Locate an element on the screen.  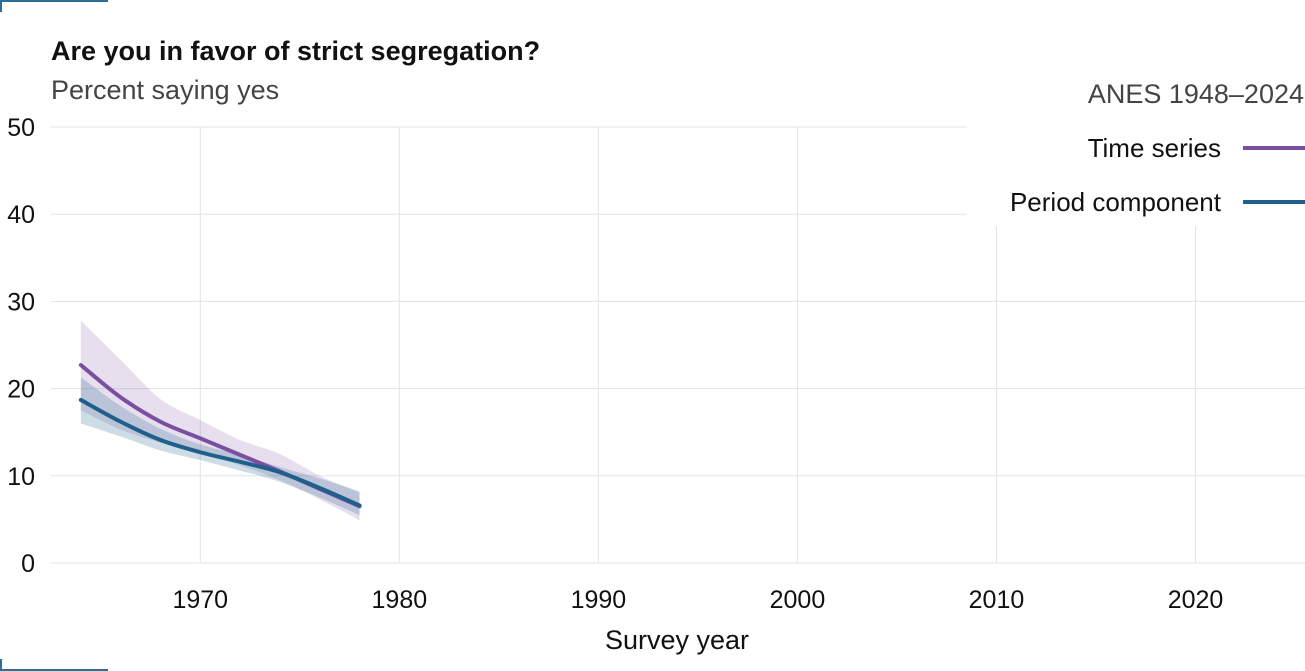
legend-label: Period component is located at coordinates (1116, 202).